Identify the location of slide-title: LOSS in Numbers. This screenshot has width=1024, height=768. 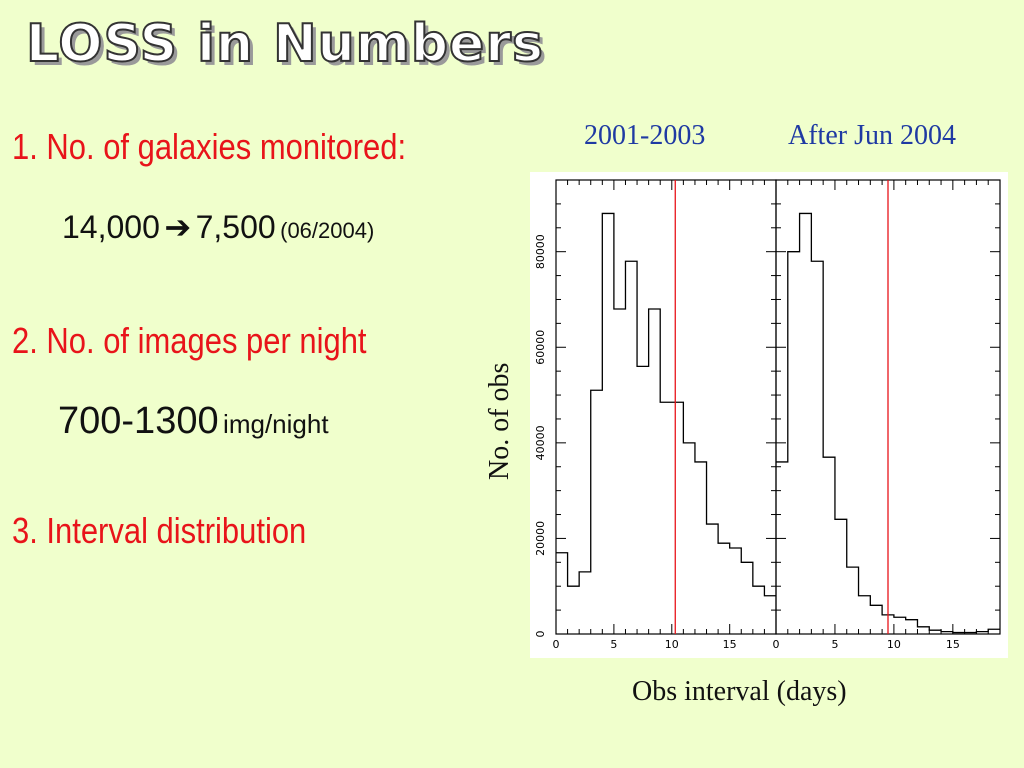
(284, 44).